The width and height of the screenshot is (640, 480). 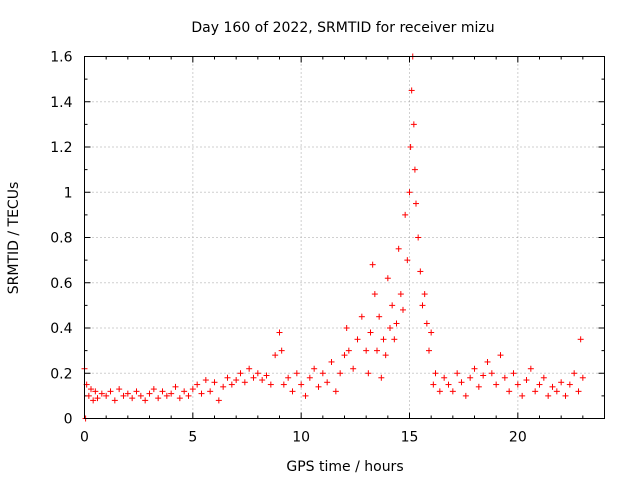 I want to click on y-tick-label: 1.6, so click(x=61, y=58).